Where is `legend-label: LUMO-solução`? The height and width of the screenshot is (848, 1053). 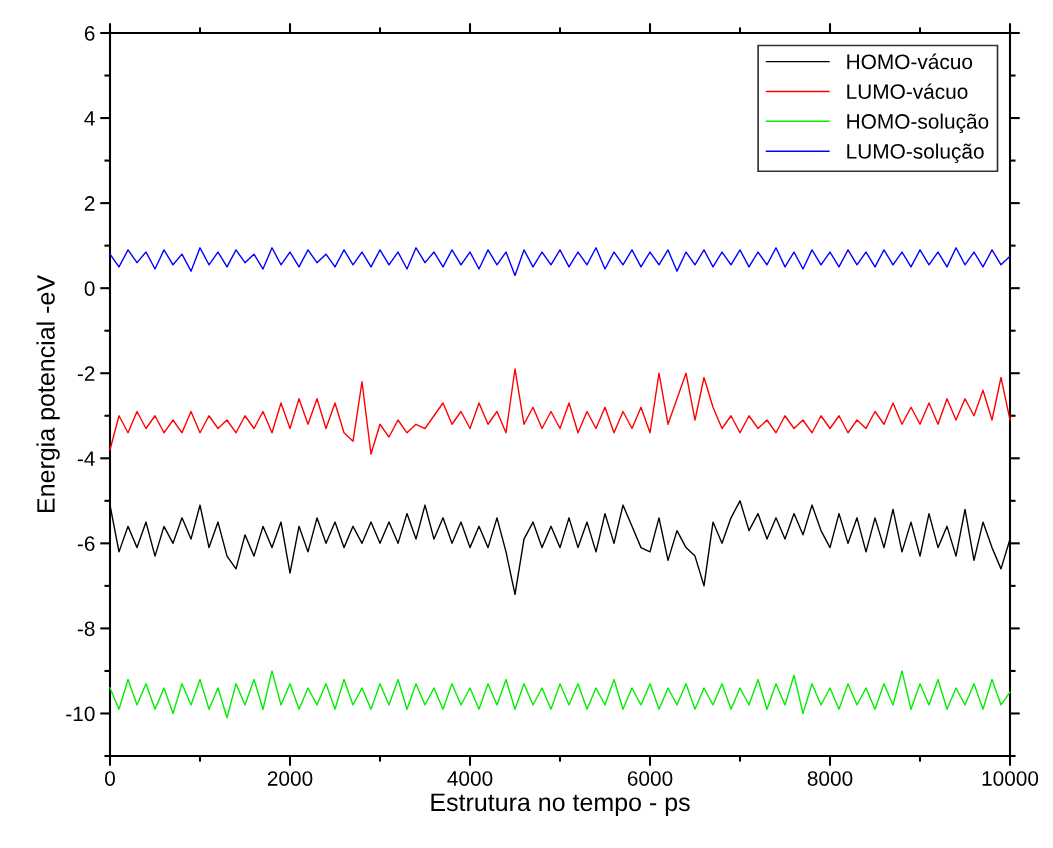
legend-label: LUMO-solução is located at coordinates (915, 153).